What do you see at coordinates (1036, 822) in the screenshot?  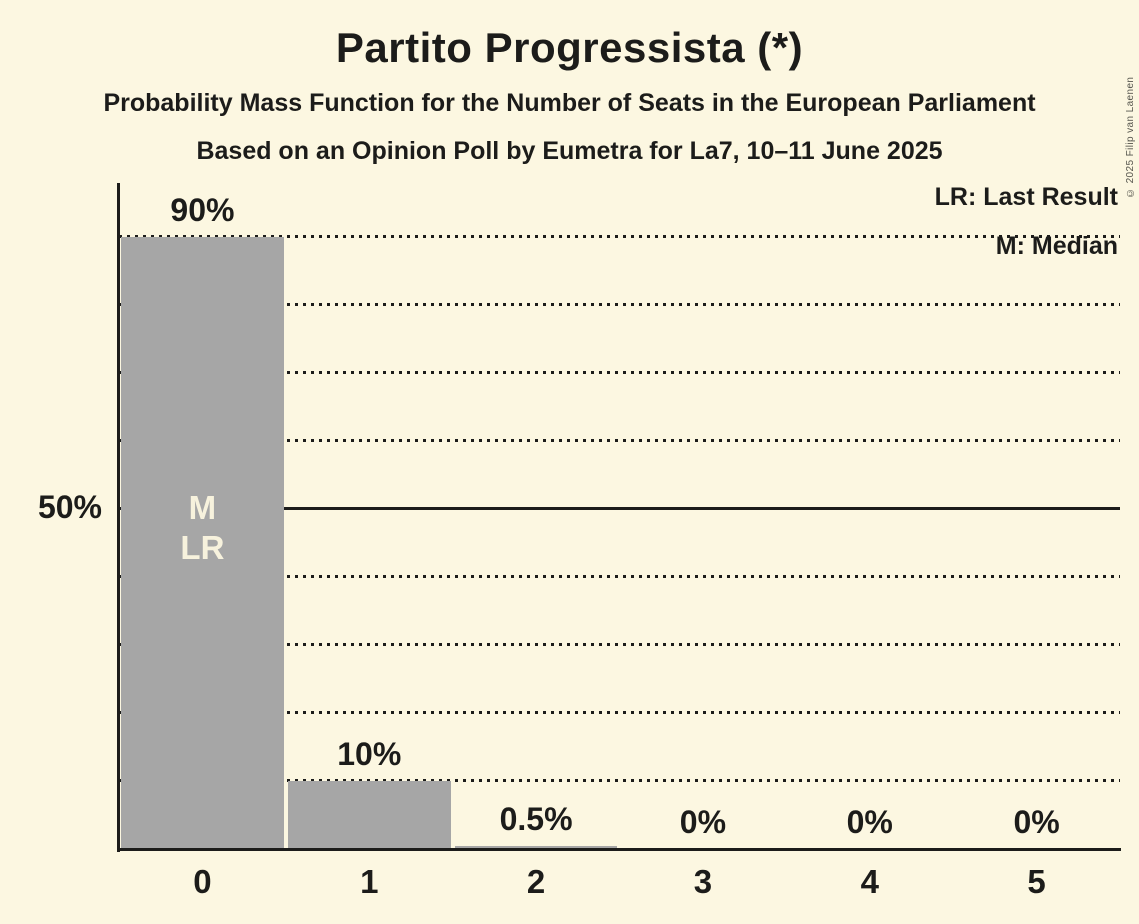 I see `bar-value-label-seat-5: 0%` at bounding box center [1036, 822].